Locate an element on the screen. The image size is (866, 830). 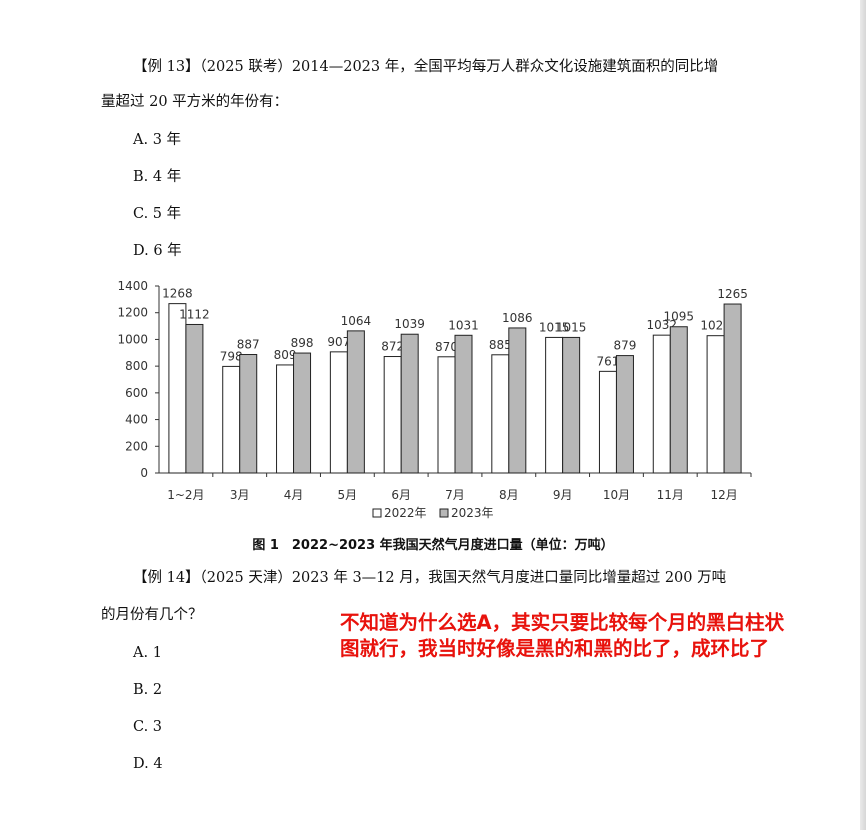
annotation-line-2: 图就行，我当时好像是黑的和黑的比了，成环比了 is located at coordinates (555, 648).